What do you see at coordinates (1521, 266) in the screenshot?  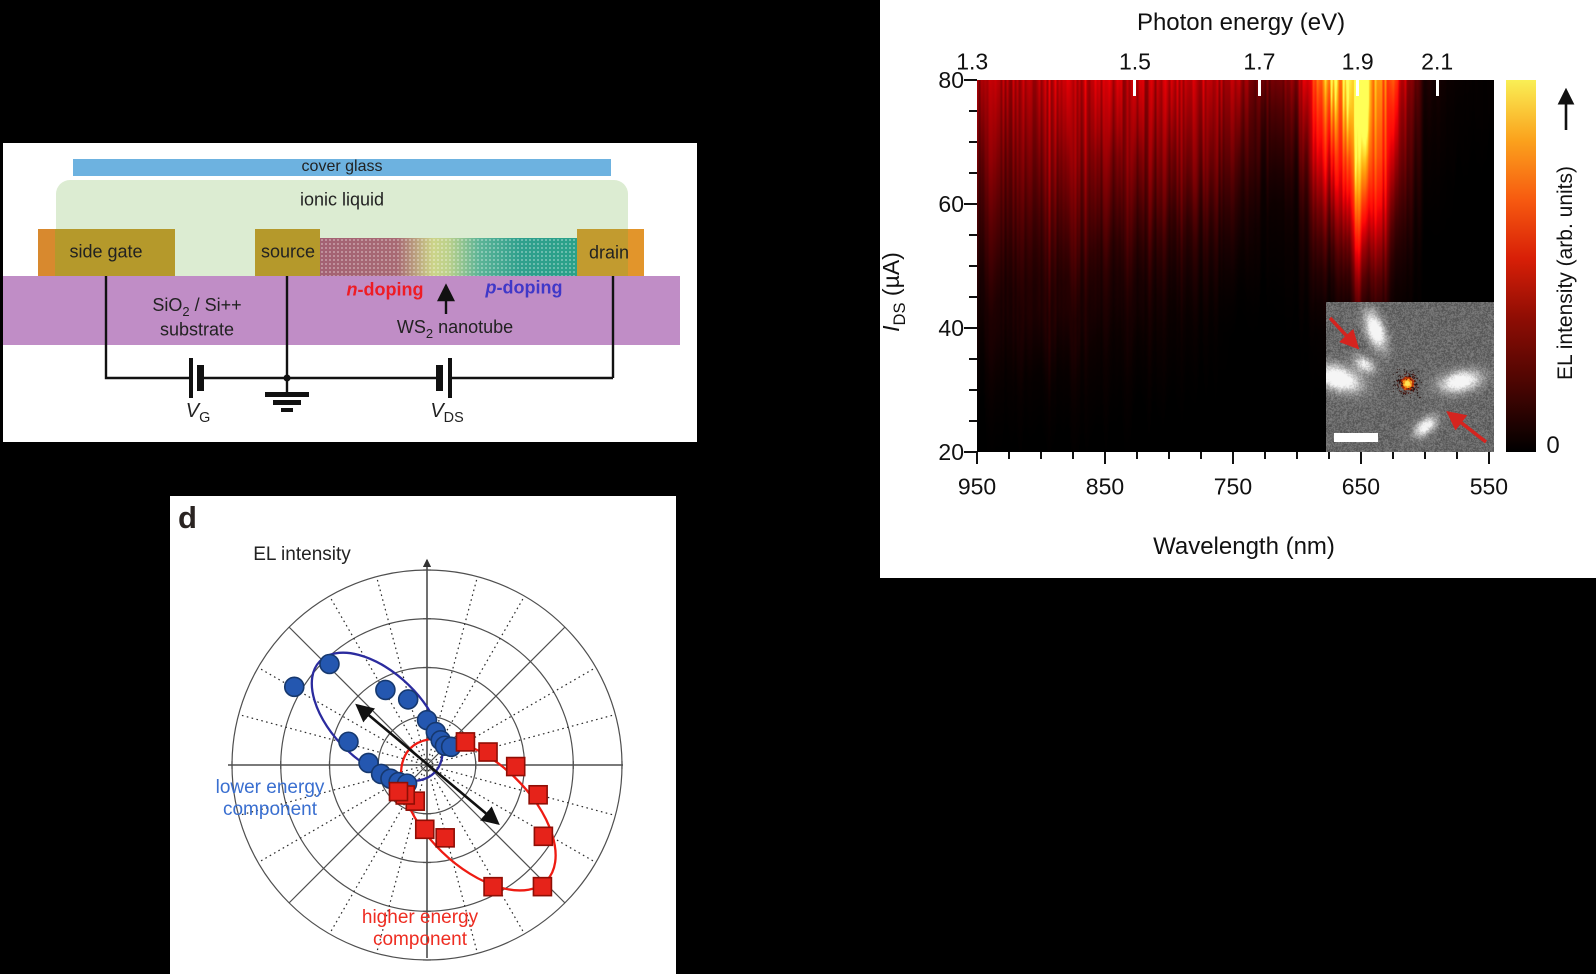 I see `colorbar` at bounding box center [1521, 266].